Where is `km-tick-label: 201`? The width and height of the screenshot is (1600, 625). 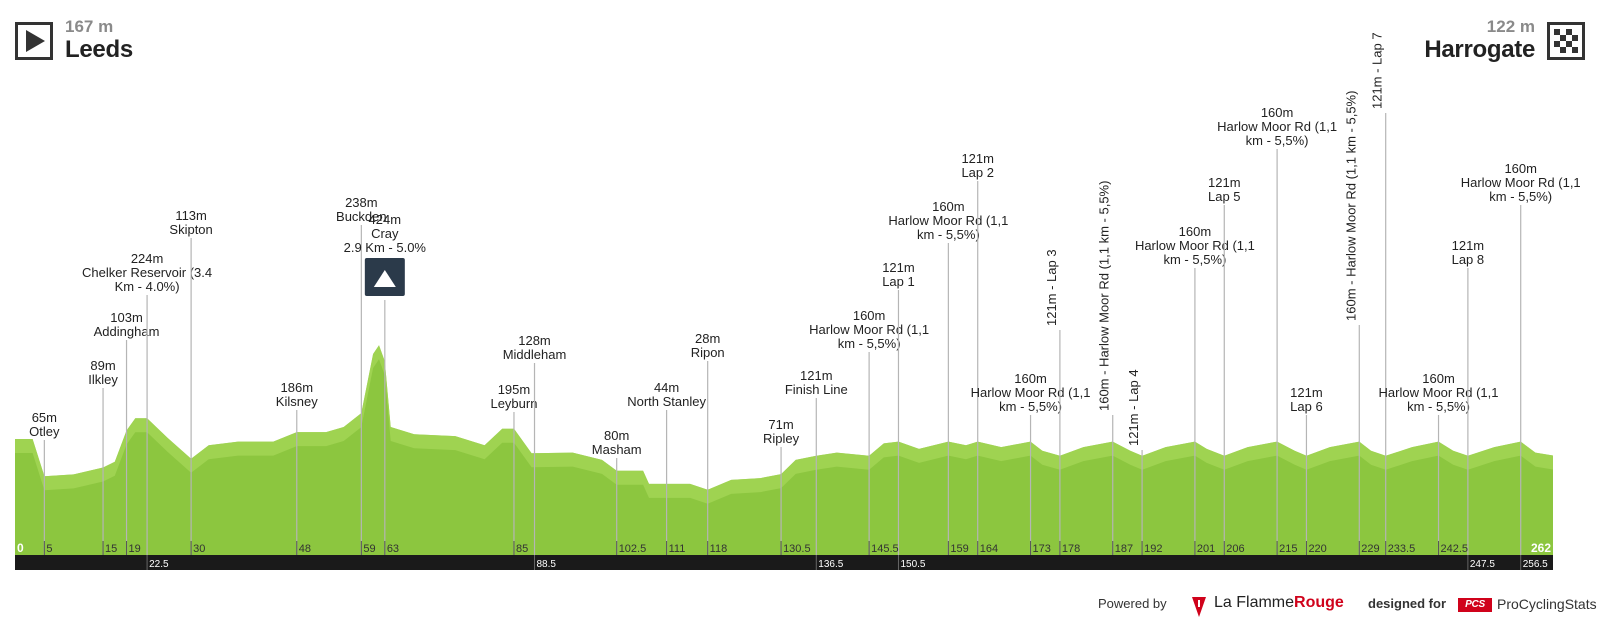
km-tick-label: 201 is located at coordinates (1206, 549).